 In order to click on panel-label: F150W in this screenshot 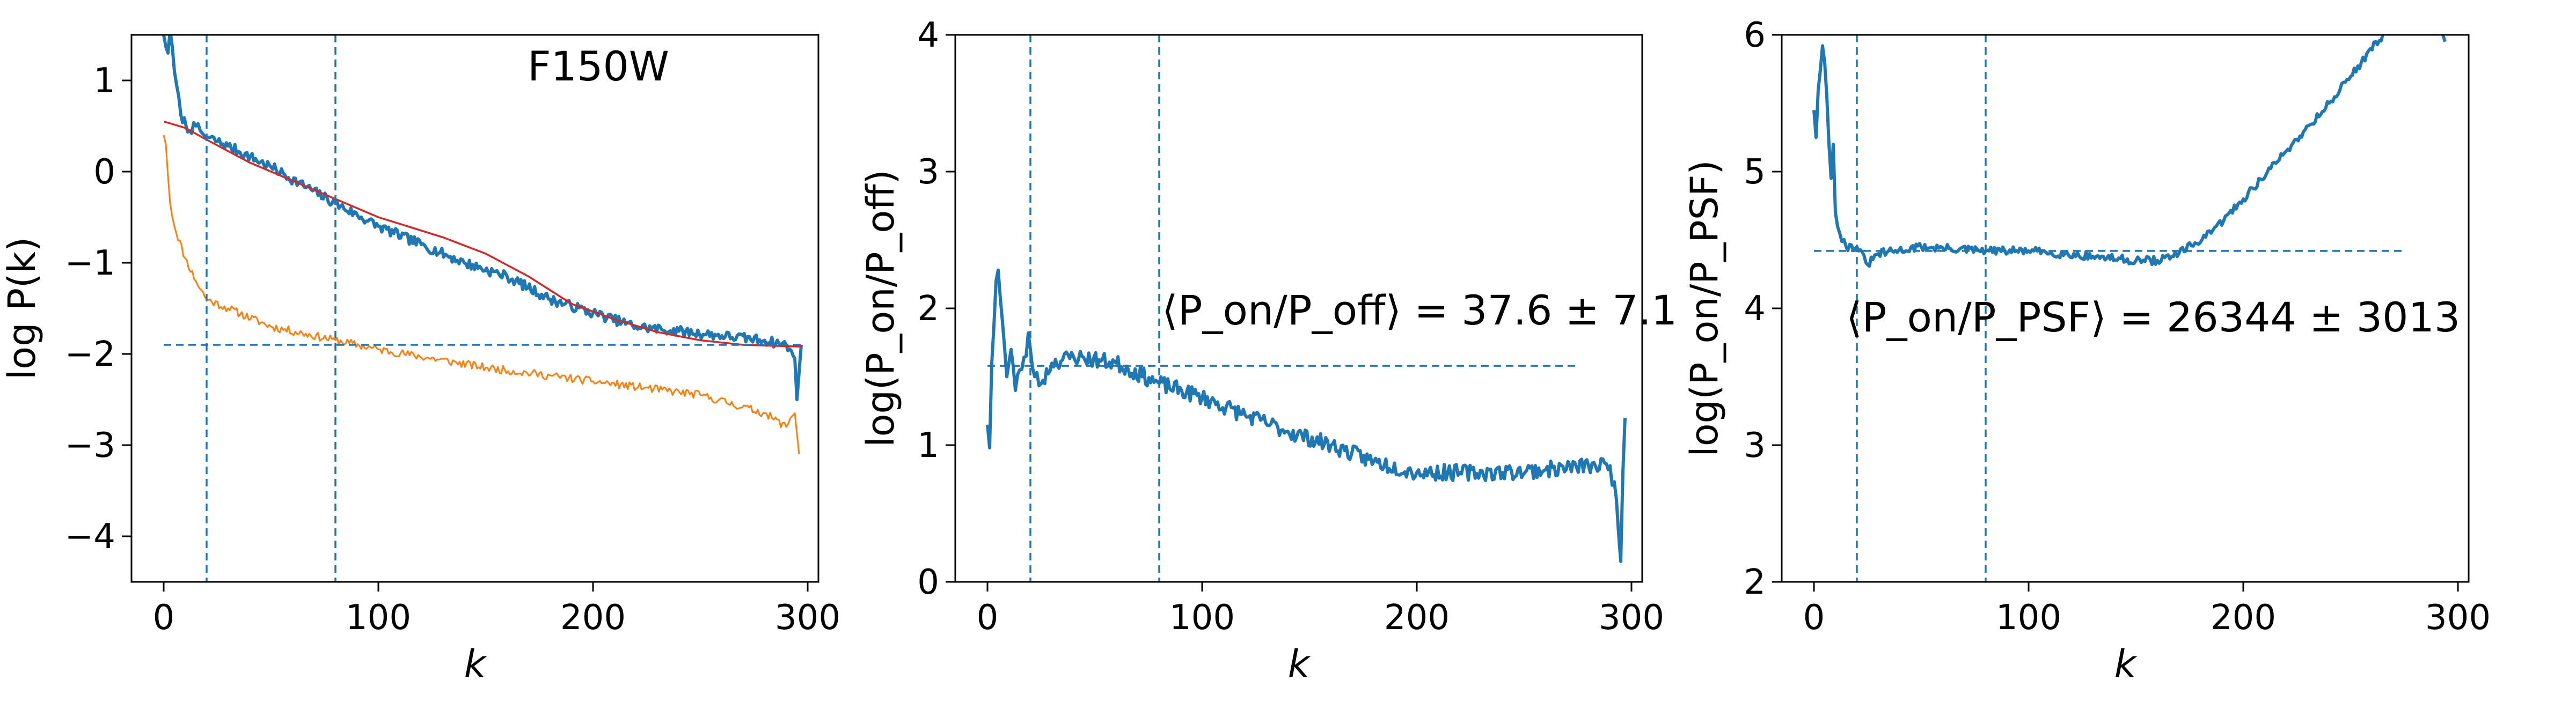, I will do `click(598, 66)`.